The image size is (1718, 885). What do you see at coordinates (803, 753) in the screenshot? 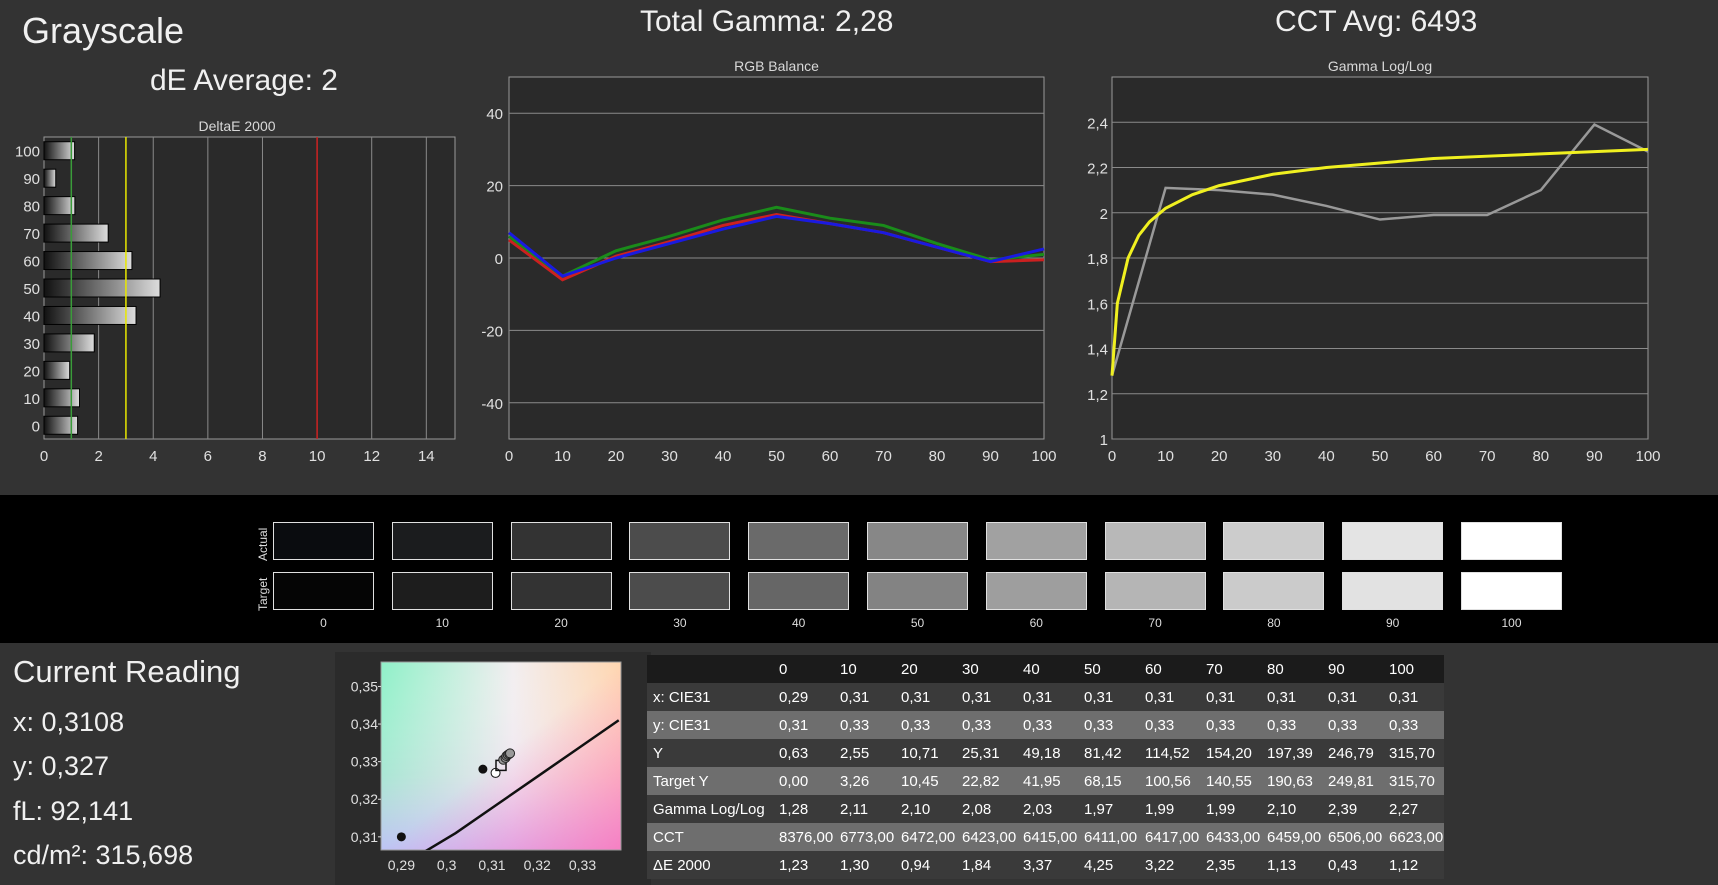
I see `table-cell: 0,63` at bounding box center [803, 753].